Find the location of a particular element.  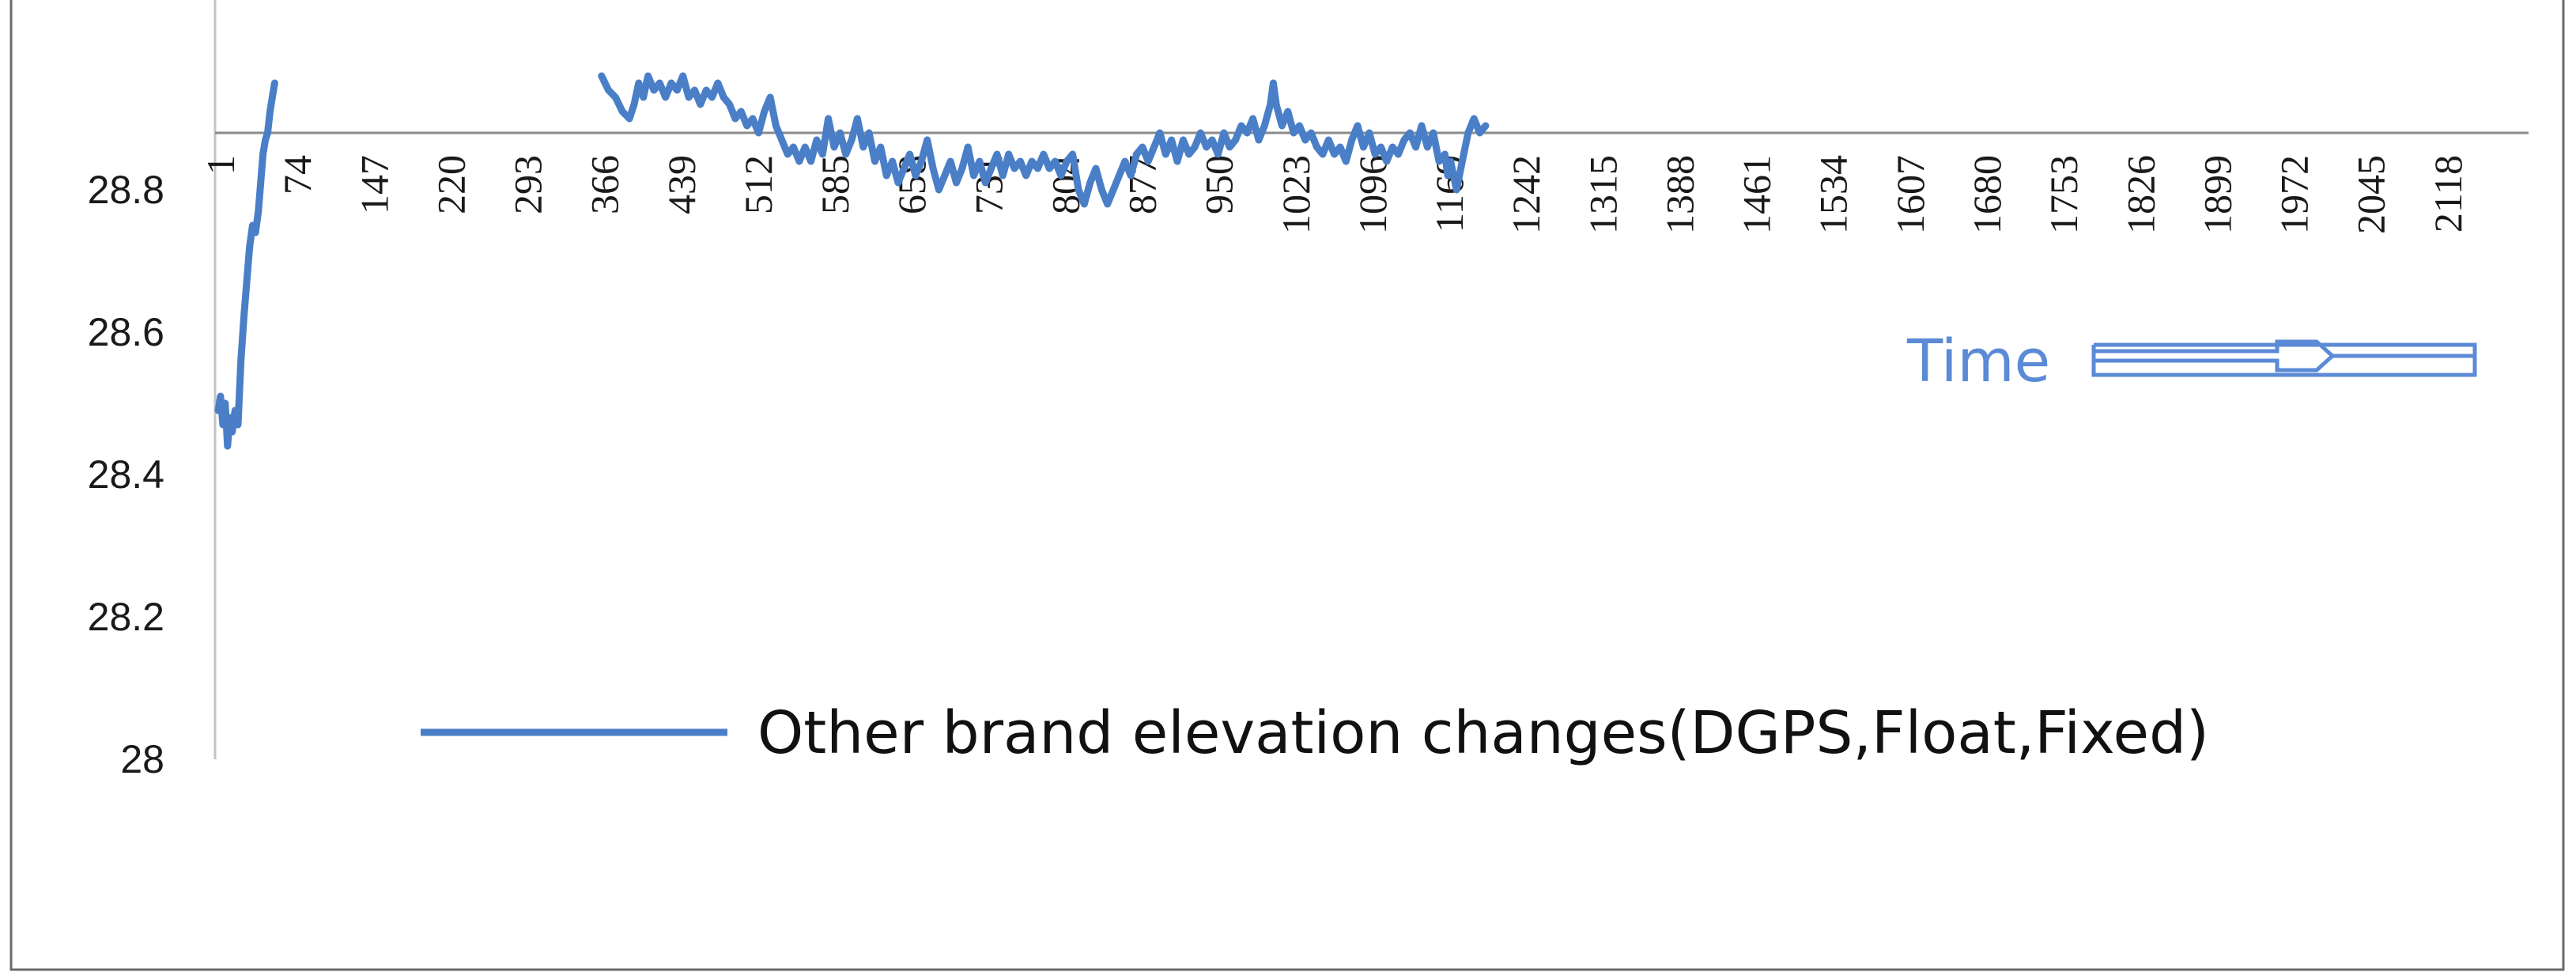

time-arrow-icon is located at coordinates (2284, 358).